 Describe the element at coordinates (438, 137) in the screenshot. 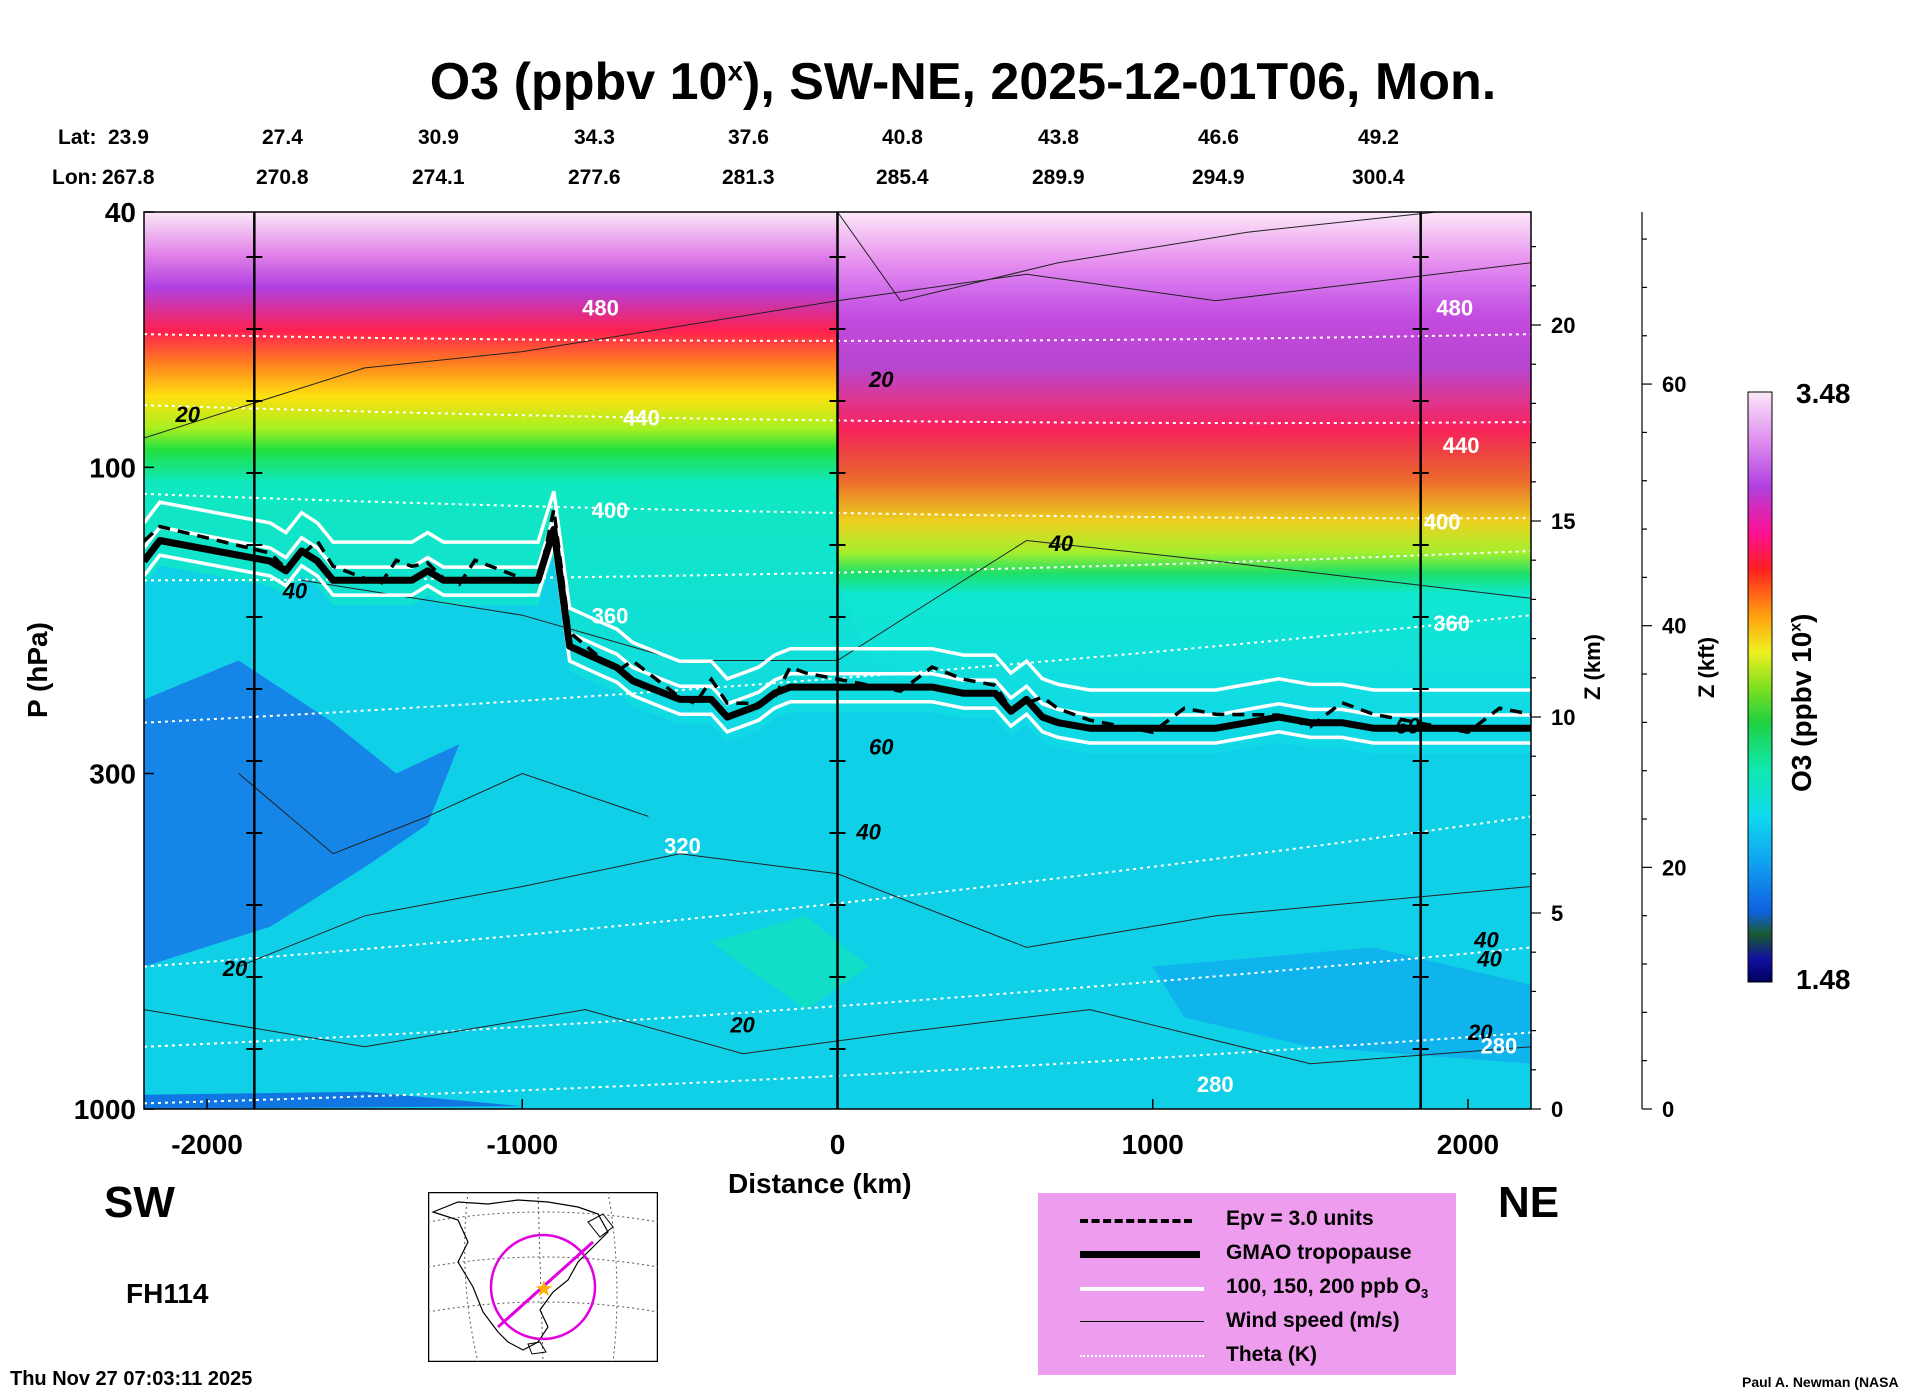

I see `lat-value: 30.9` at that location.